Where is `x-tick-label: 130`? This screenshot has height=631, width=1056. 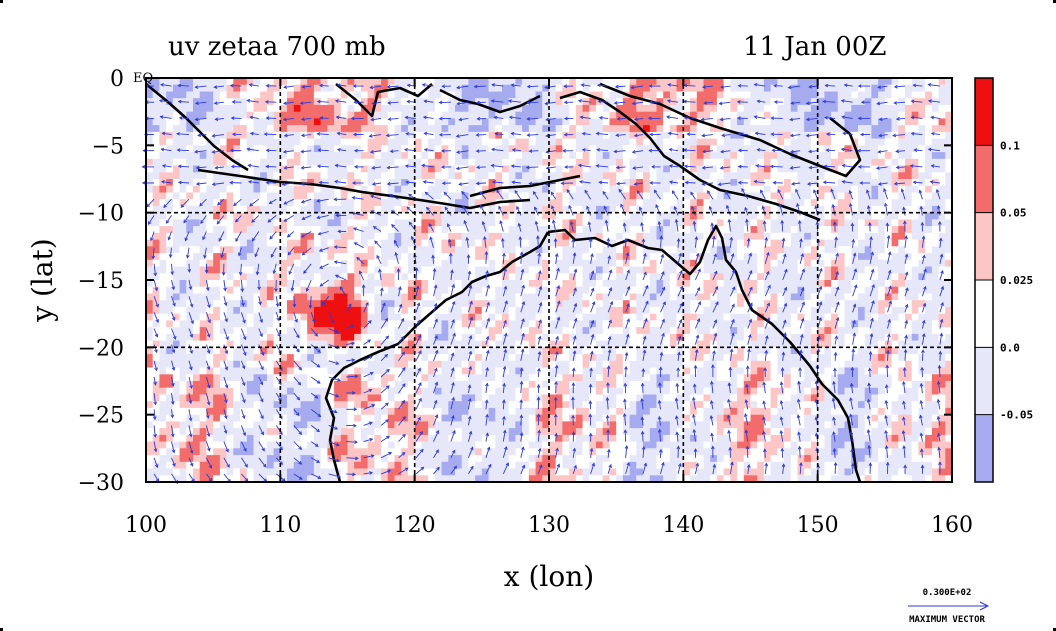
x-tick-label: 130 is located at coordinates (549, 525).